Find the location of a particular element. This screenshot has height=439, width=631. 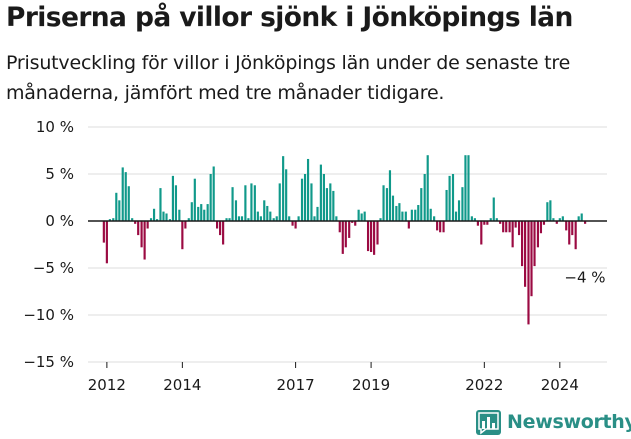

y-tick-label: 10 % is located at coordinates (55, 127).